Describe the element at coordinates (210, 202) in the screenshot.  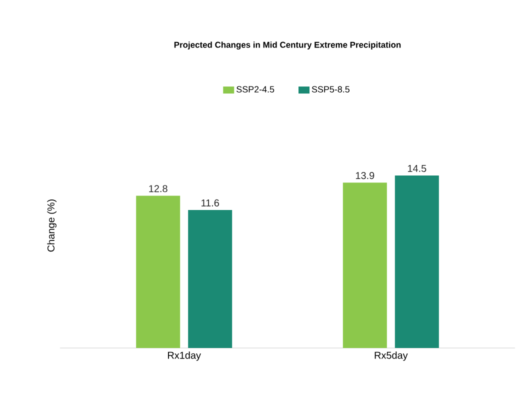
I see `data-label: 11.6` at that location.